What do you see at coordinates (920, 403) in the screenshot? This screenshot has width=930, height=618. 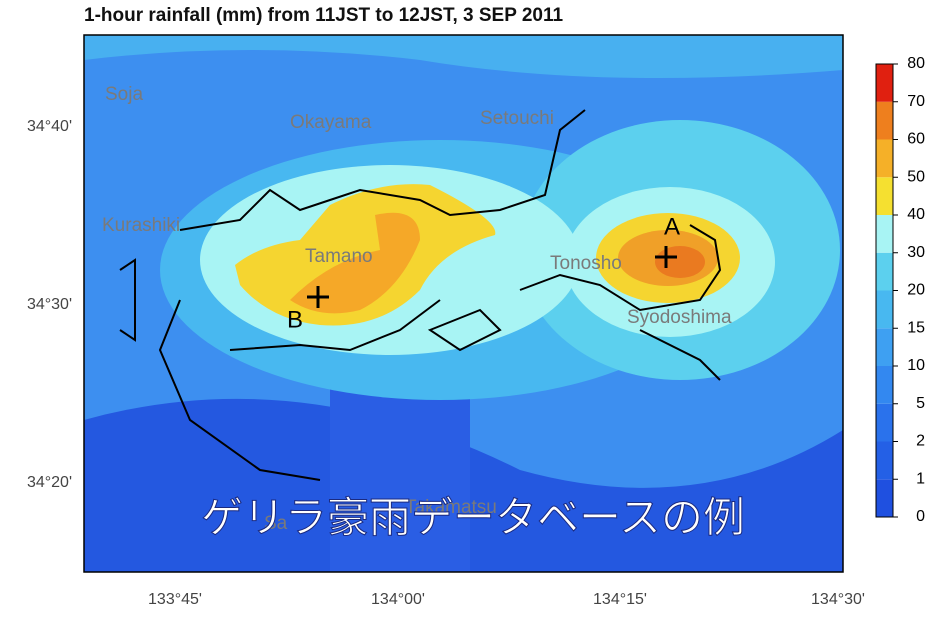 I see `colorbar-label: 5` at bounding box center [920, 403].